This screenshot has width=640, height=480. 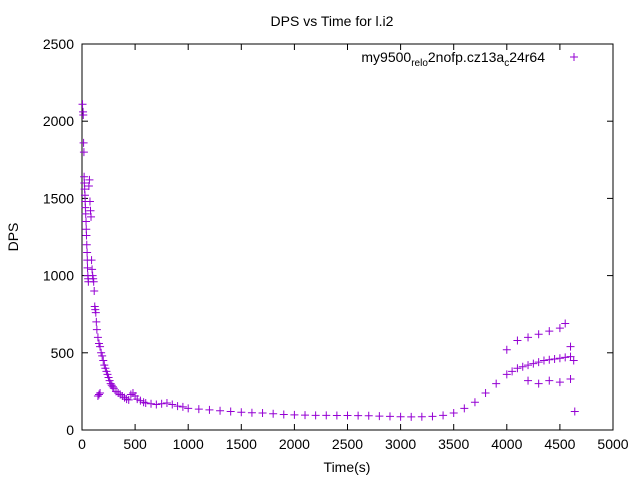 I want to click on legend-marker, so click(x=574, y=57).